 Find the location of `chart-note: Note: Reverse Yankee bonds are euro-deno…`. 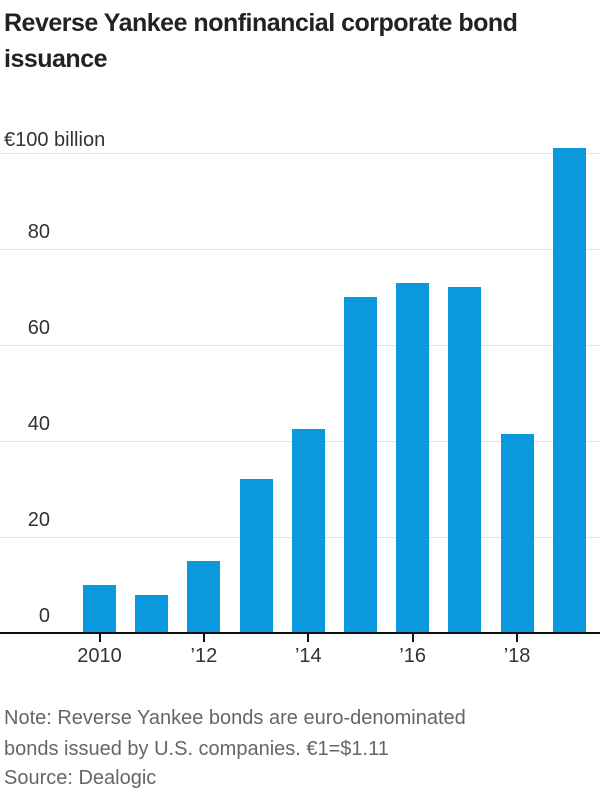

chart-note: Note: Reverse Yankee bonds are euro-deno… is located at coordinates (235, 734).